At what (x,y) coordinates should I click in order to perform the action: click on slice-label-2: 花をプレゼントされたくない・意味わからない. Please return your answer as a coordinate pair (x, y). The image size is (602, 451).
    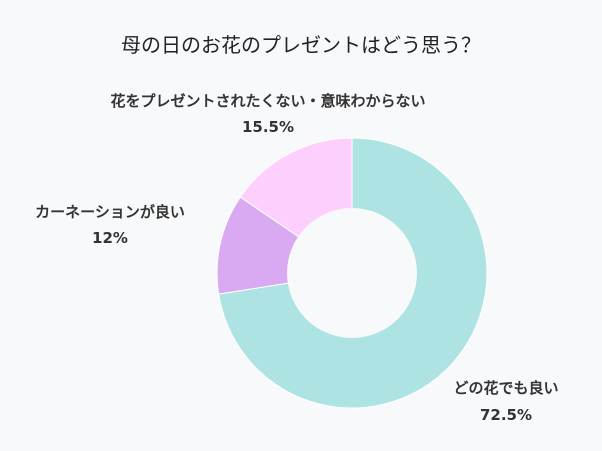
    Looking at the image, I should click on (267, 101).